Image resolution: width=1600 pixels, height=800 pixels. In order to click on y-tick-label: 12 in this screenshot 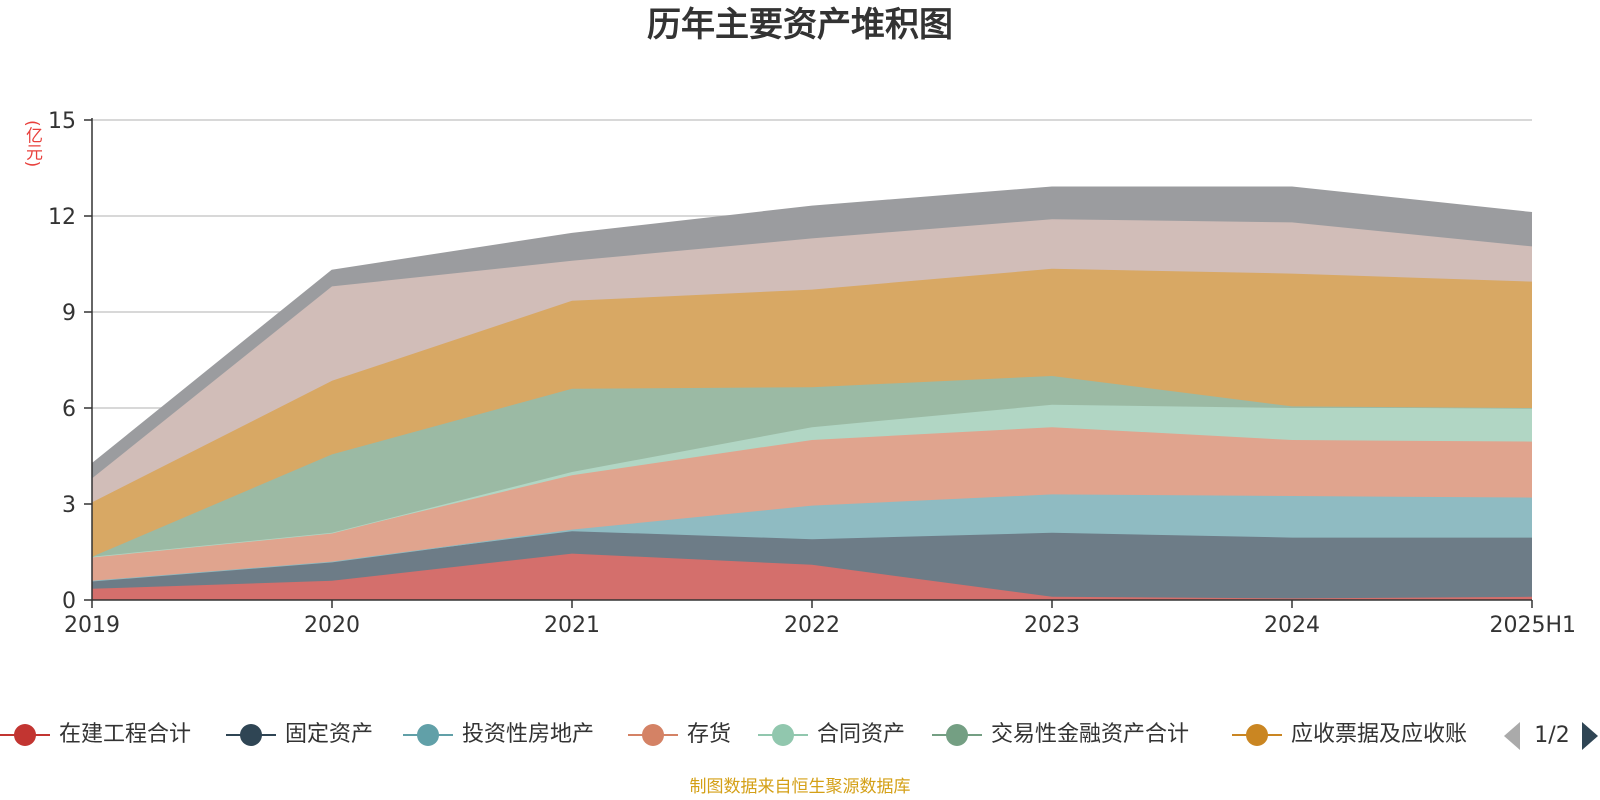, I will do `click(62, 217)`.